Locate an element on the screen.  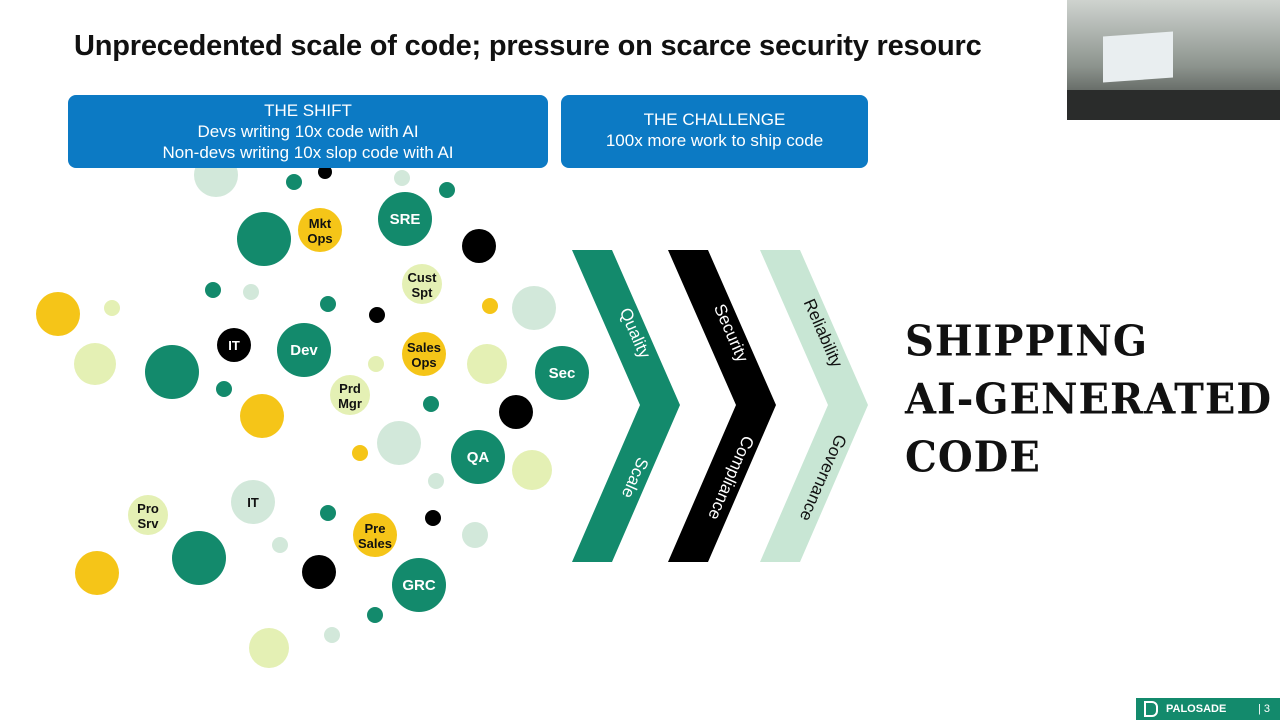
chevron-security is located at coordinates (722, 406).